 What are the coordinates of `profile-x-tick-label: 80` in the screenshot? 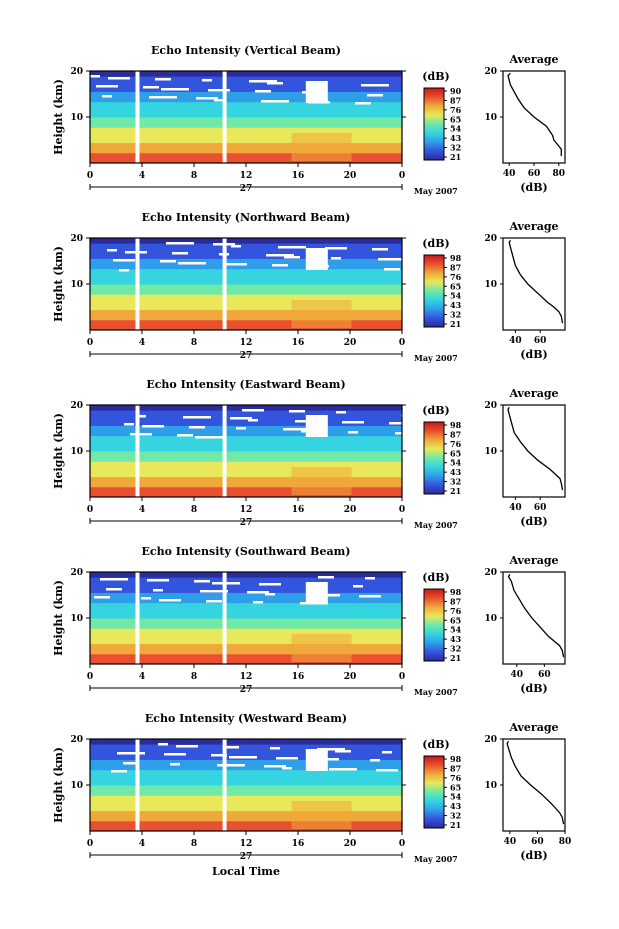 It's located at (559, 174).